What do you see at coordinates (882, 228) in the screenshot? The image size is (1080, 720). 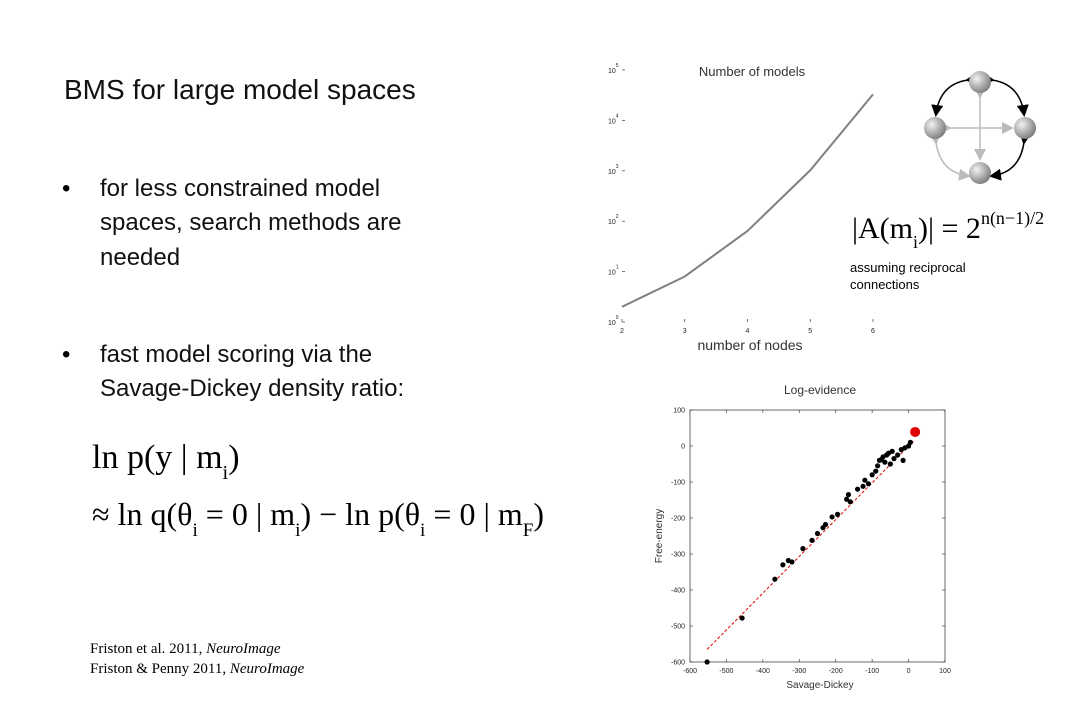 I see `text-part: |A(m` at bounding box center [882, 228].